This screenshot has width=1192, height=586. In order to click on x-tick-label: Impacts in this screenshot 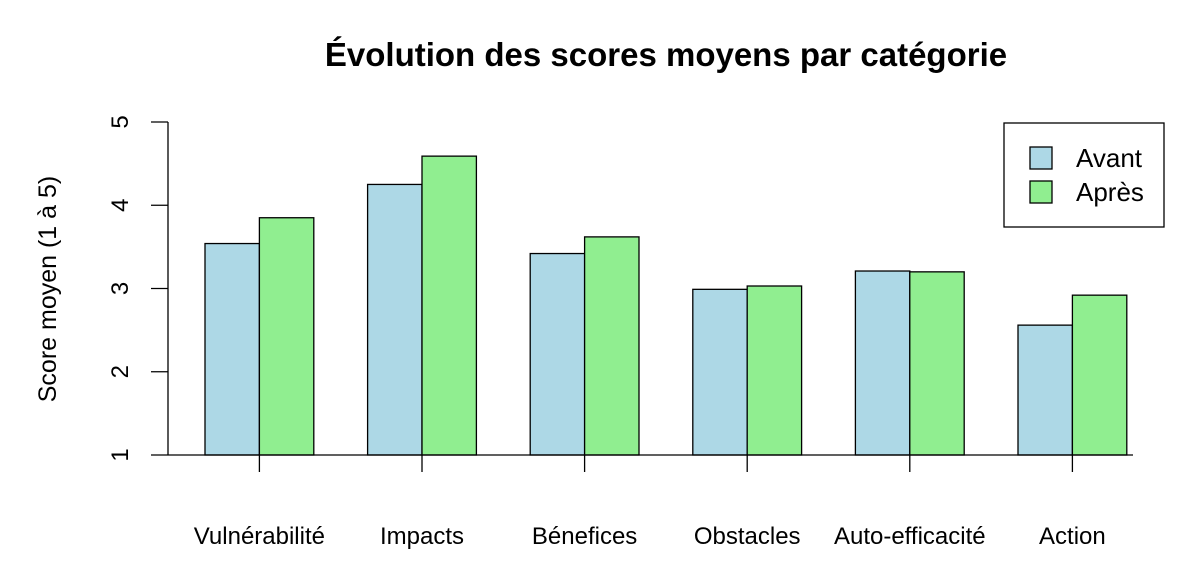, I will do `click(422, 536)`.